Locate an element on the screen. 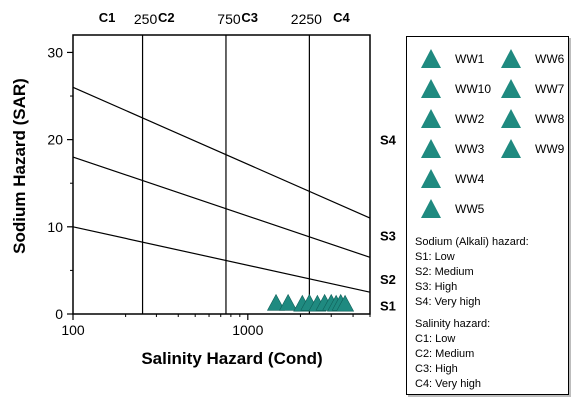 The height and width of the screenshot is (398, 572). salinity-class-label: C1 is located at coordinates (107, 17).